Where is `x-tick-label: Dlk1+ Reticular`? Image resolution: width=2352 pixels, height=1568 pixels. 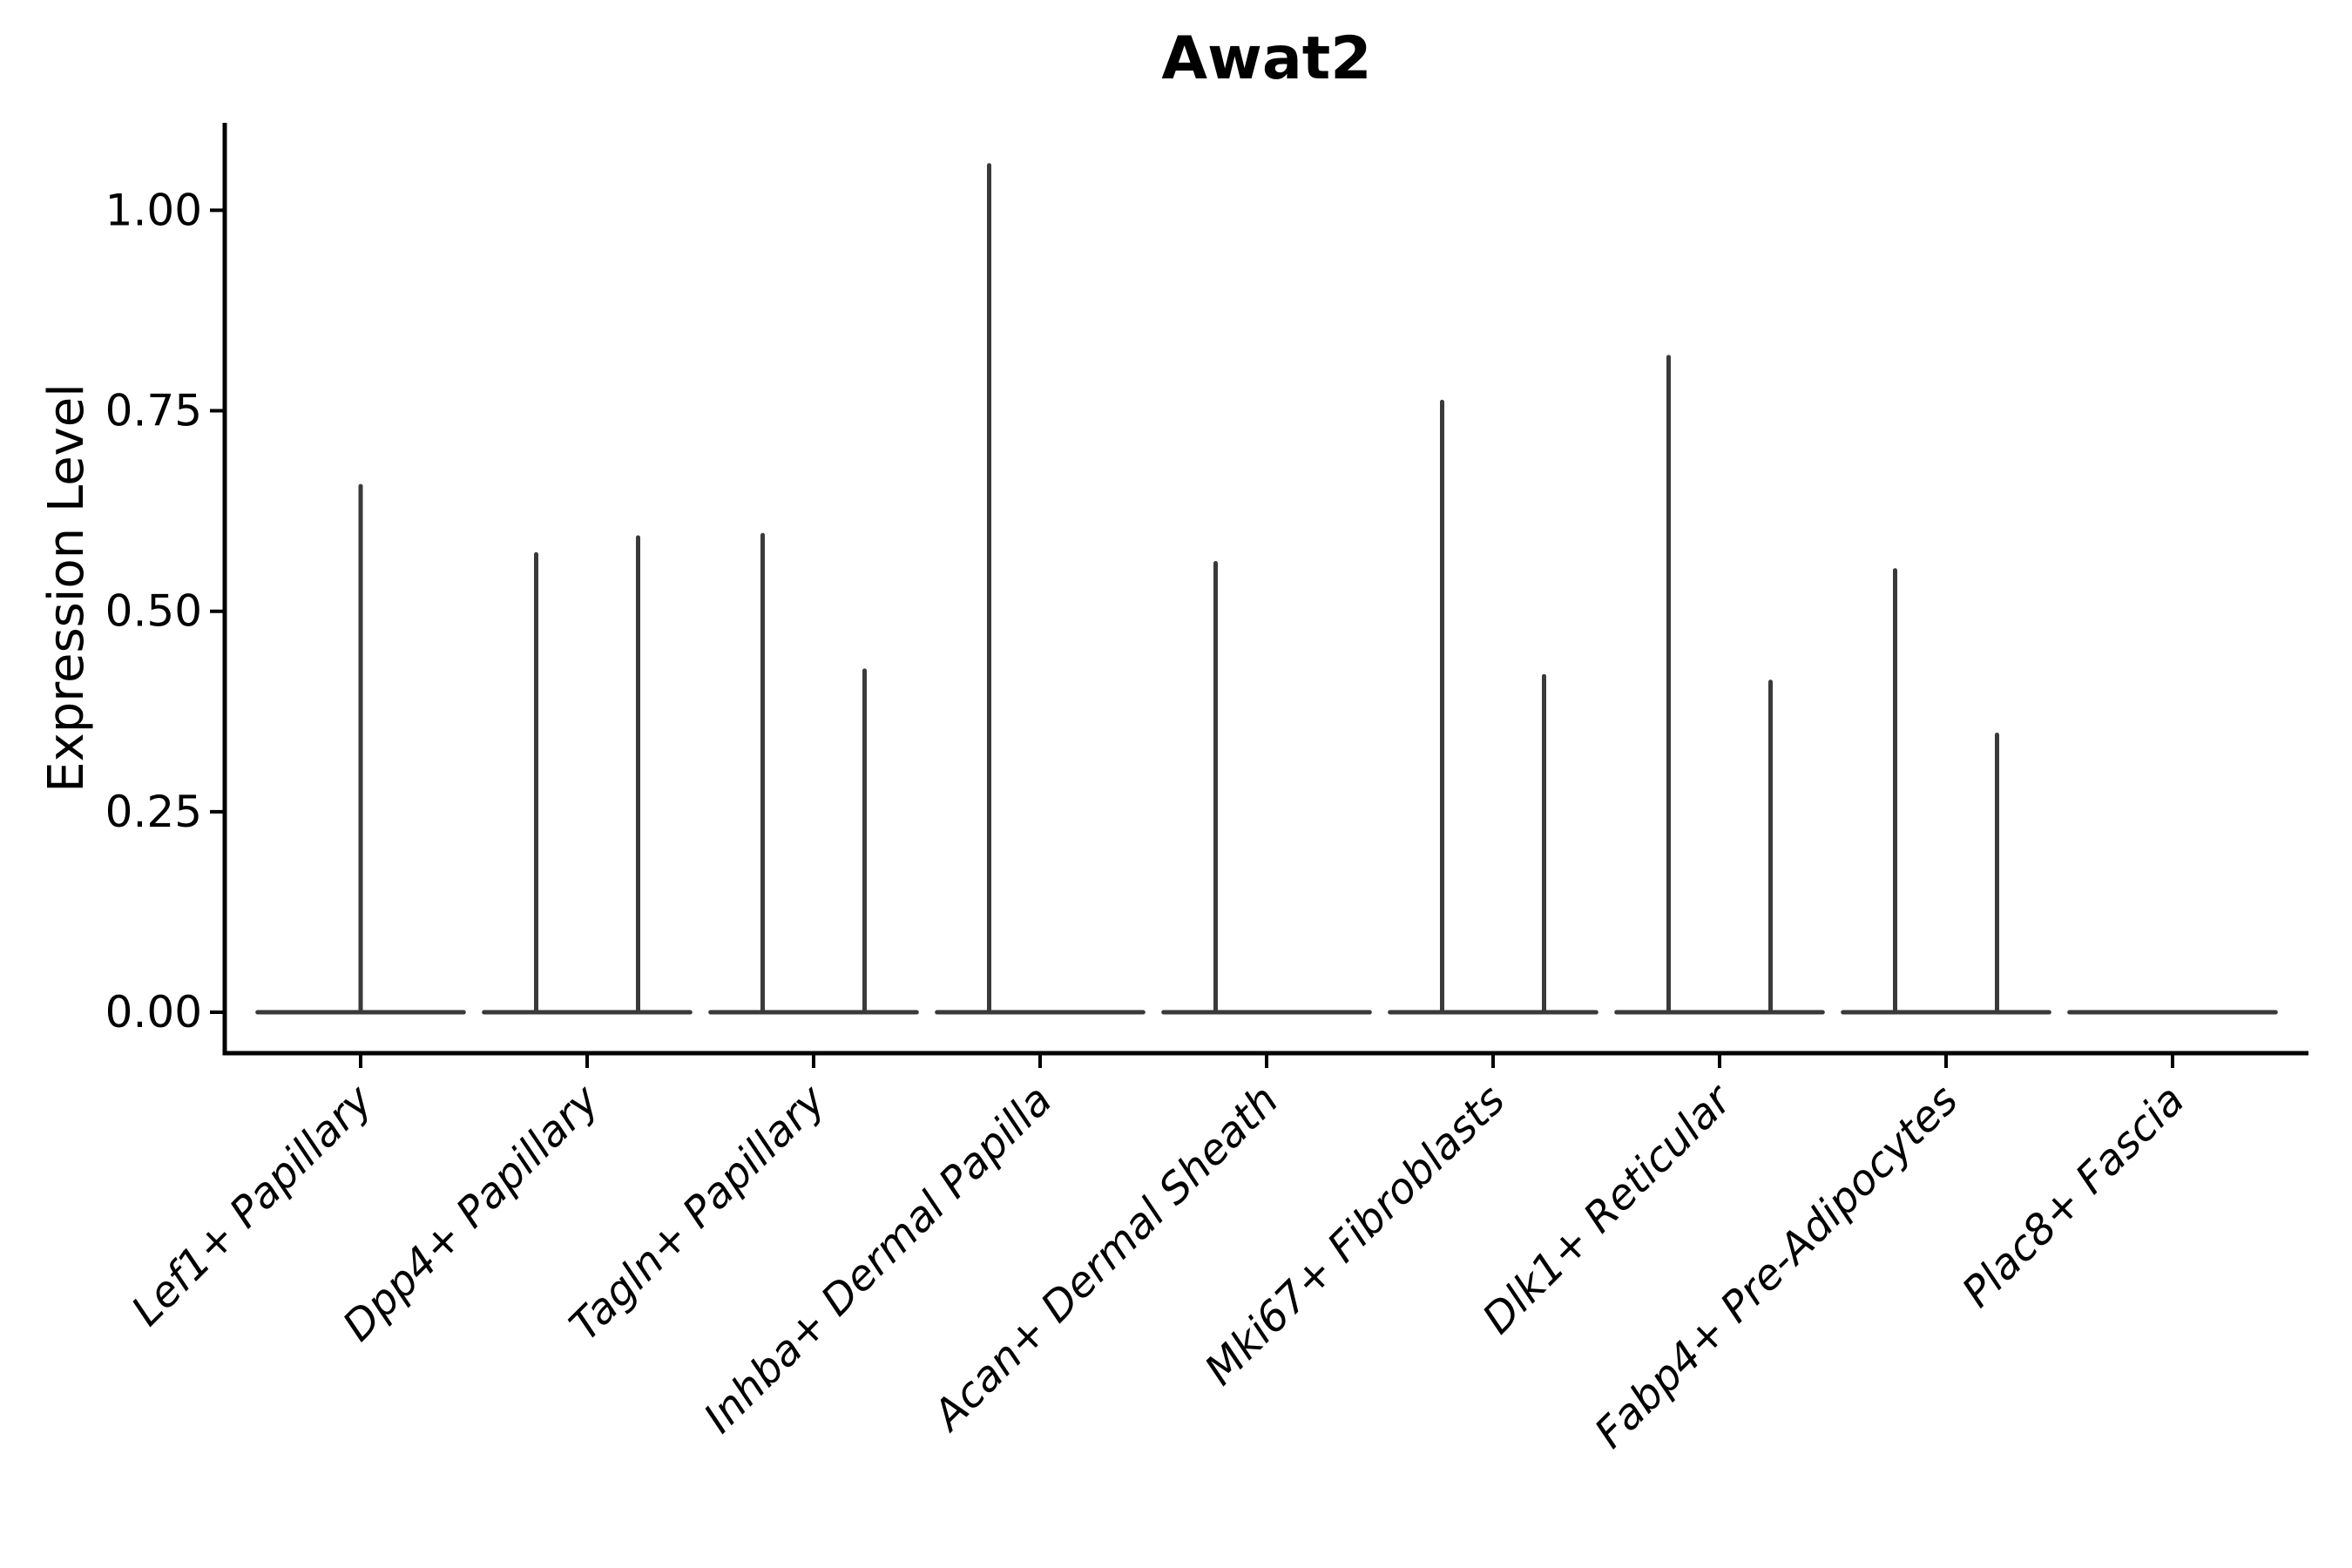
x-tick-label: Dlk1+ Reticular is located at coordinates (1608, 1209).